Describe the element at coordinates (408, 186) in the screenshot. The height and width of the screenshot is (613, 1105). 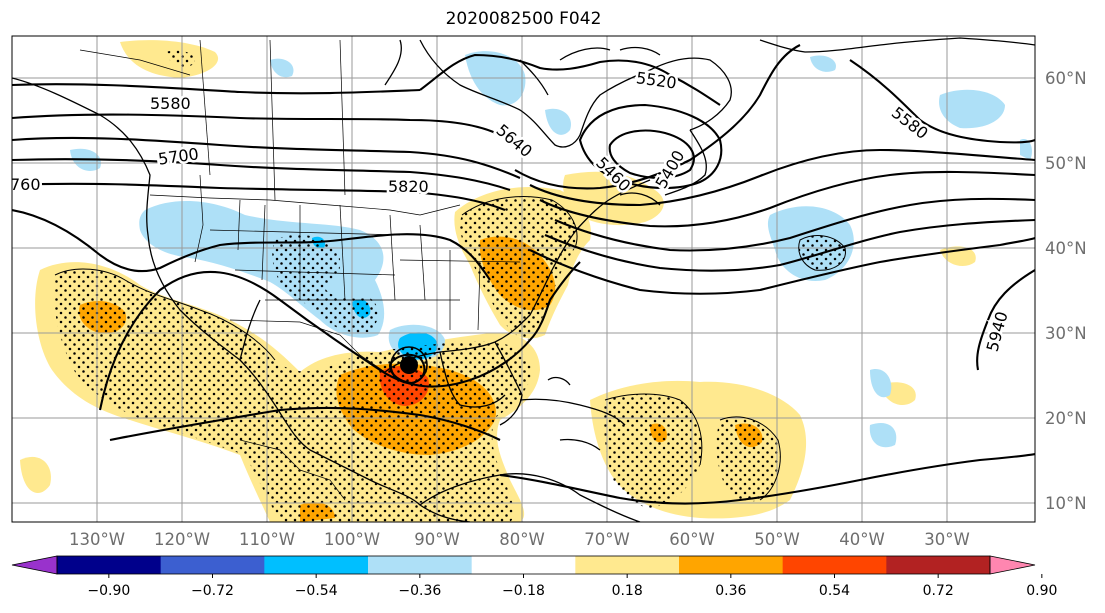
I see `contour-label: 5820` at that location.